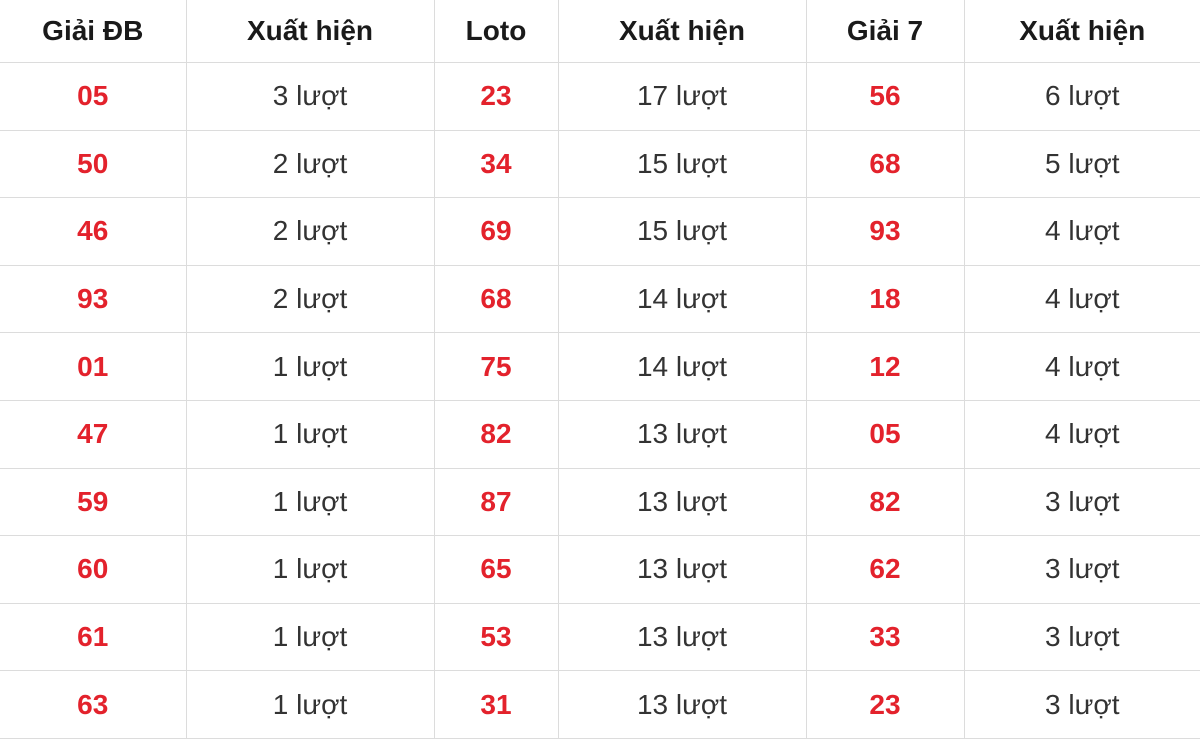  Describe the element at coordinates (496, 299) in the screenshot. I see `loto-number: 68` at that location.